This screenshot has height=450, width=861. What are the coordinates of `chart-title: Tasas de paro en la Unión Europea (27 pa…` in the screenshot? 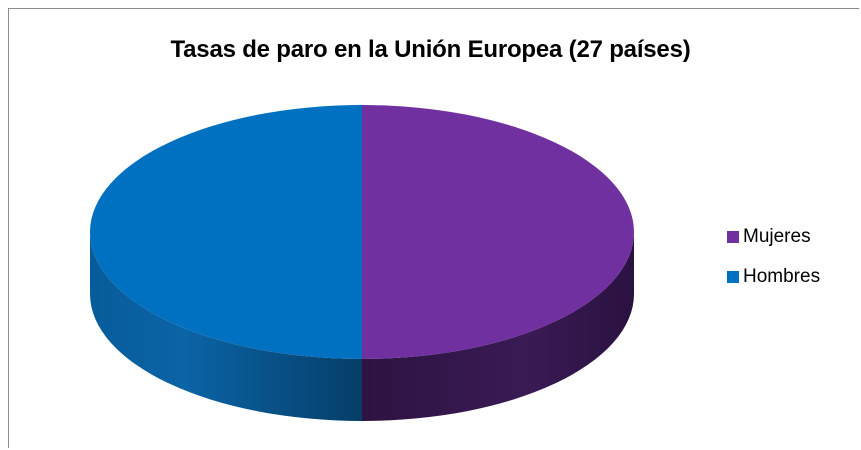 It's located at (430, 49).